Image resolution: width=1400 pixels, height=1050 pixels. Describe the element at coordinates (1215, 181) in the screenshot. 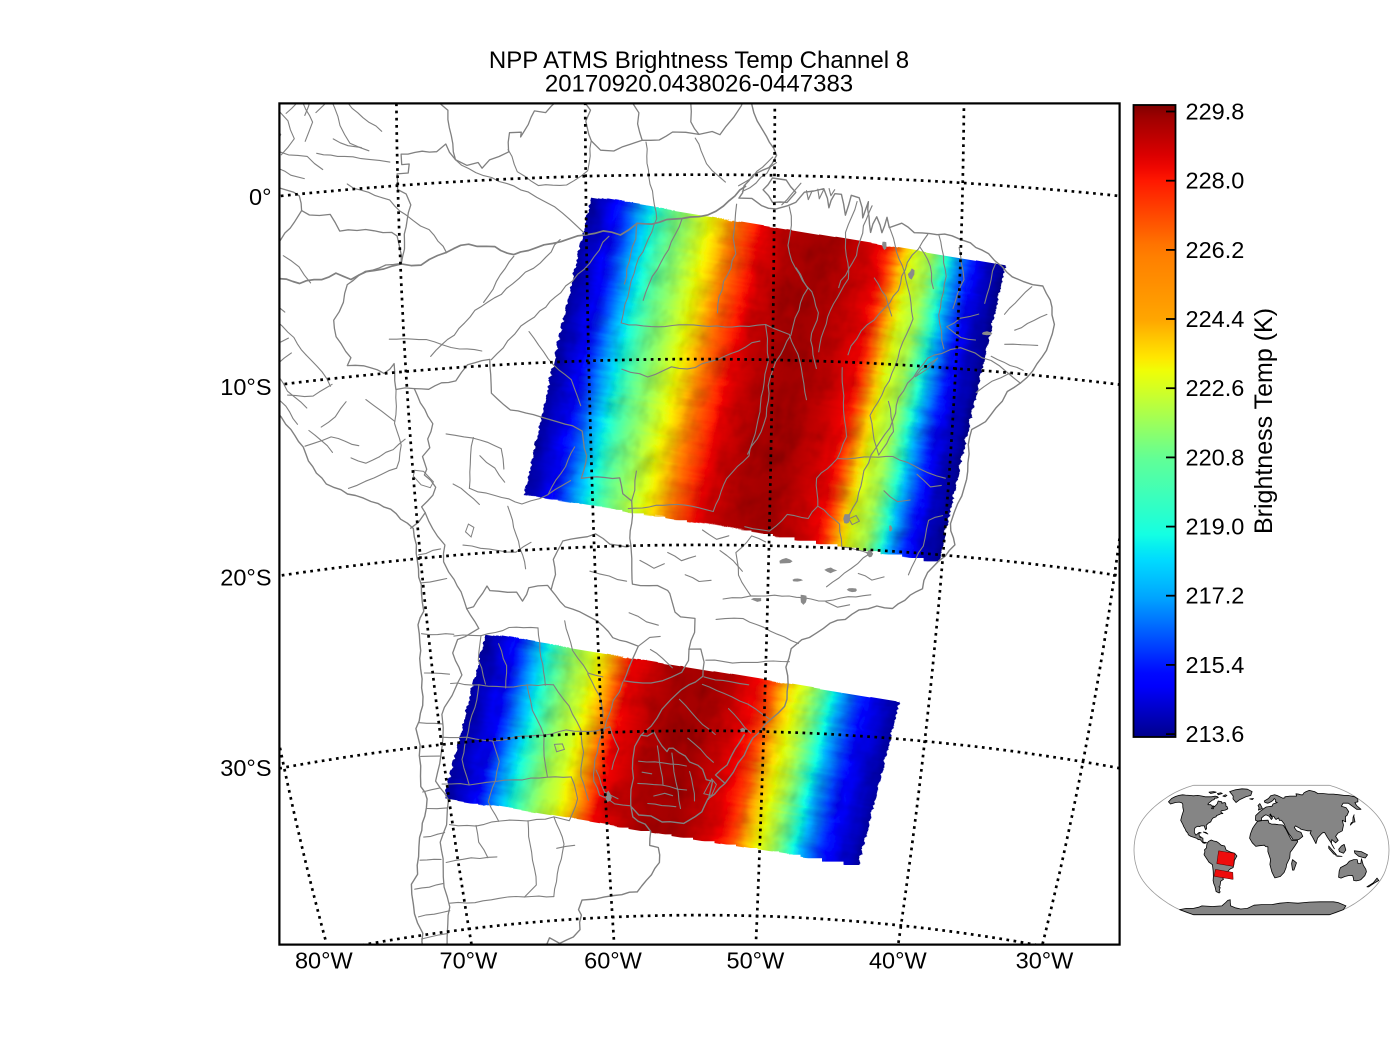

I see `svg-text: 228.0` at that location.